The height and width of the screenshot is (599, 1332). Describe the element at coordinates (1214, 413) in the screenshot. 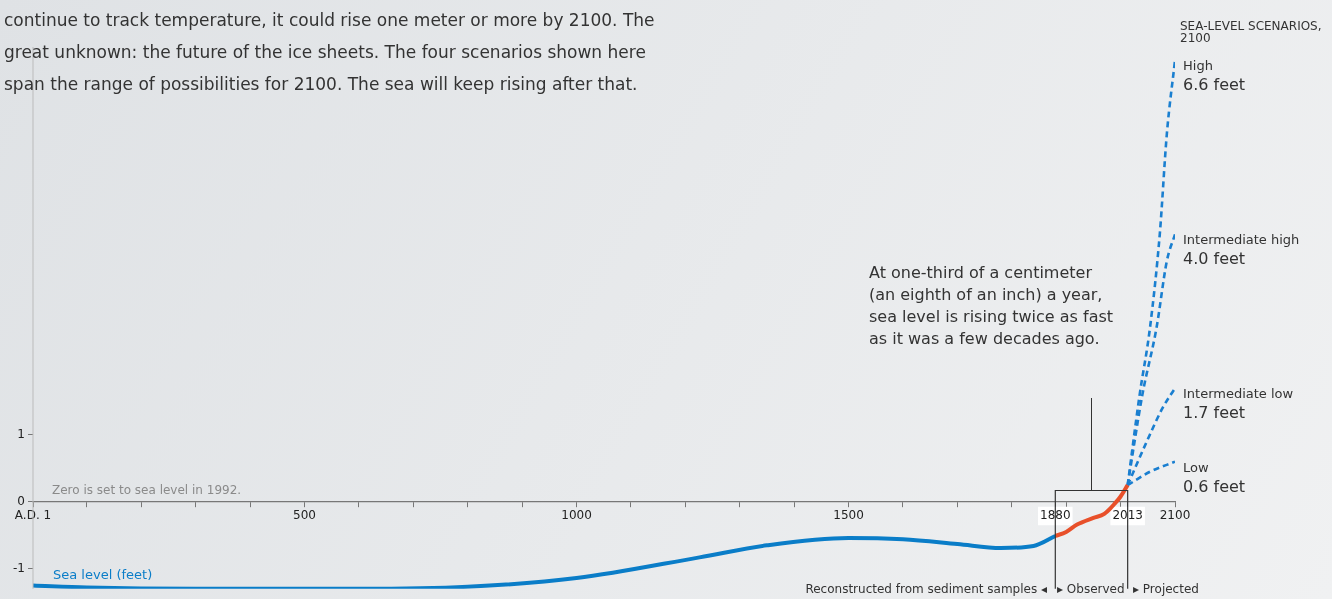

I see `data-label: 1.7 feet` at that location.